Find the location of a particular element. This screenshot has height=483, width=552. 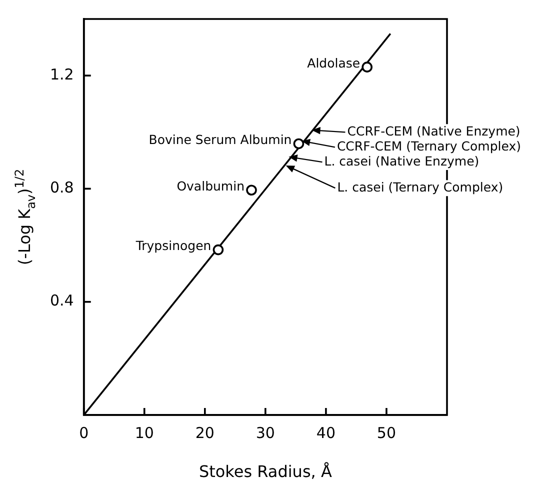

x-tick-label: 20 is located at coordinates (204, 433).